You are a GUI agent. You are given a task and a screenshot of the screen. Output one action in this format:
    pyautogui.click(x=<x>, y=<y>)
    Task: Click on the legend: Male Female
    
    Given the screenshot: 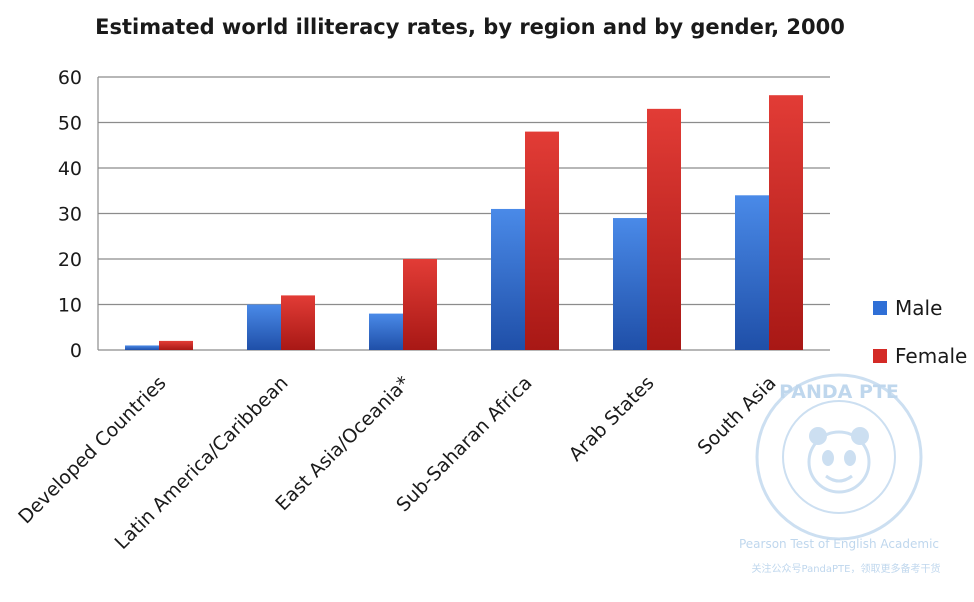 What is the action you would take?
    pyautogui.click(x=920, y=332)
    